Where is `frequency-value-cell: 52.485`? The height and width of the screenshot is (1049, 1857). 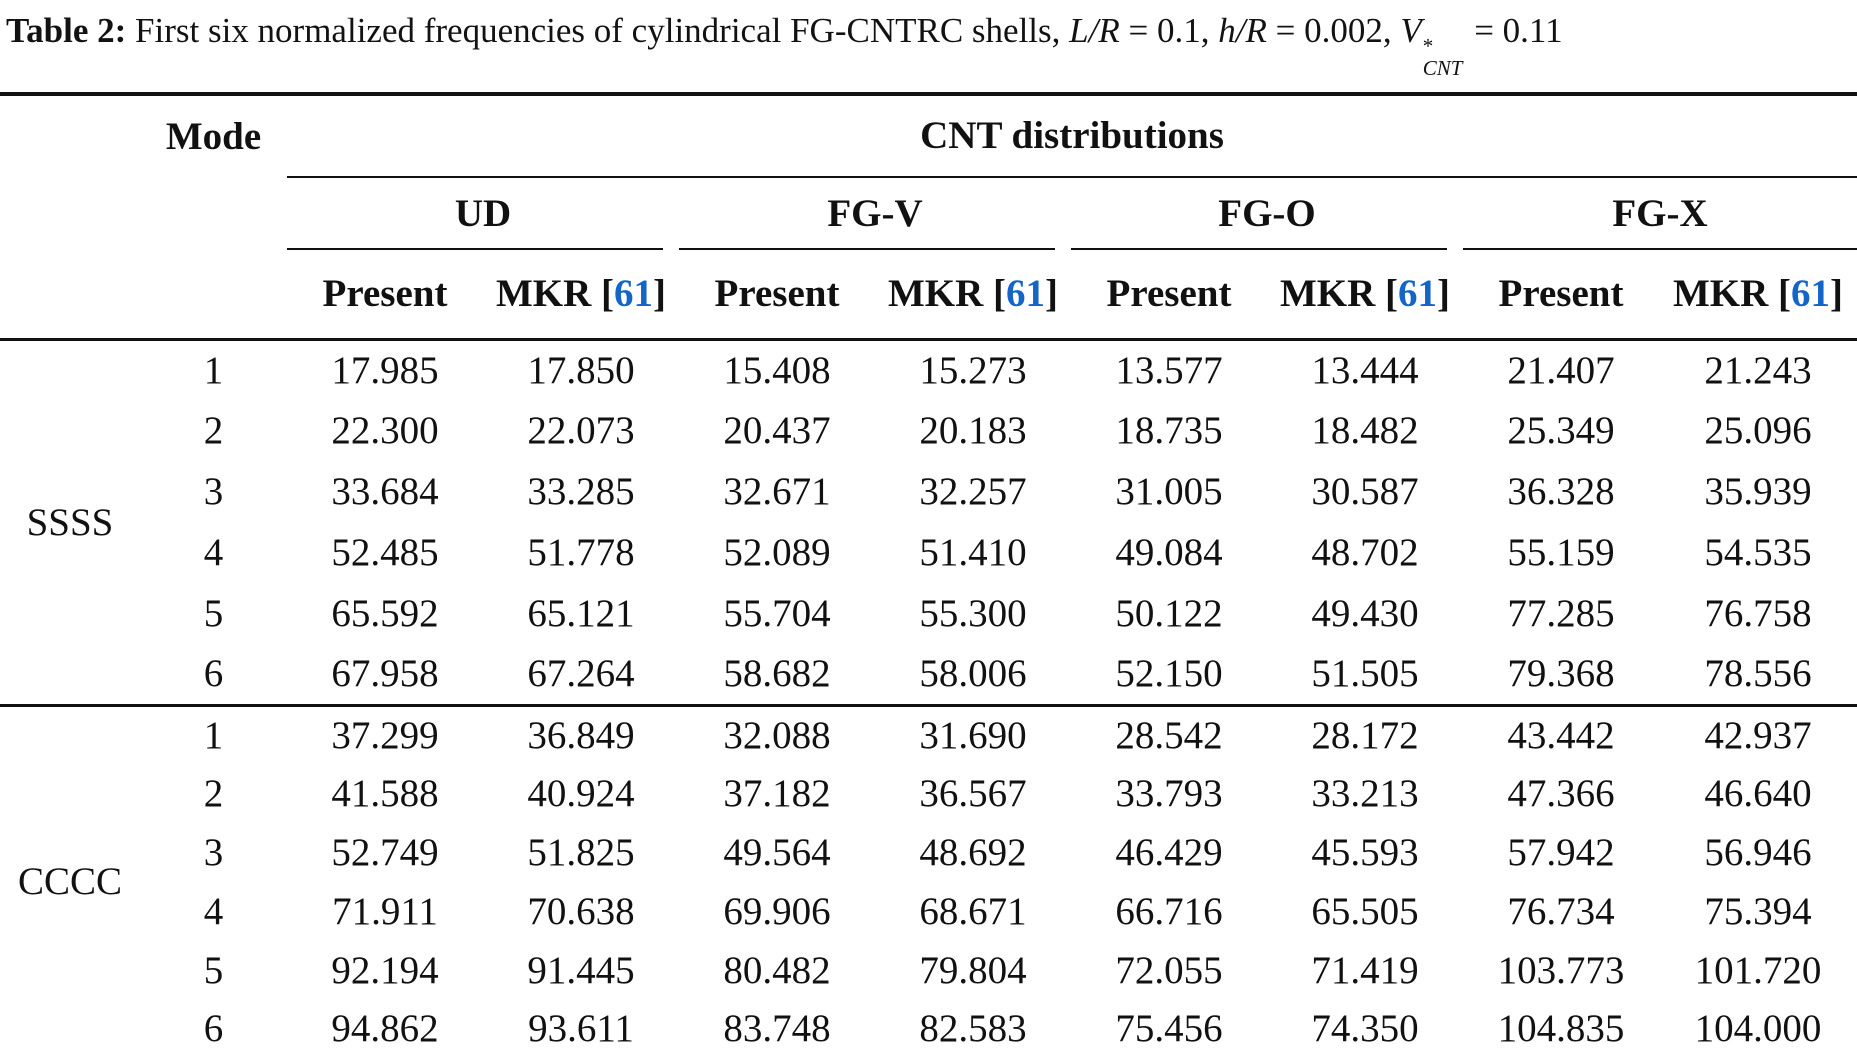
frequency-value-cell: 52.485 is located at coordinates (385, 553).